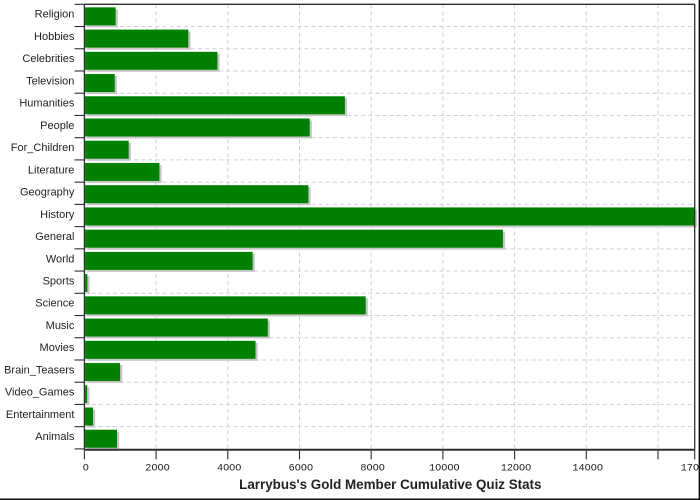 The image size is (700, 500). What do you see at coordinates (86, 468) in the screenshot?
I see `svg-text: O` at bounding box center [86, 468].